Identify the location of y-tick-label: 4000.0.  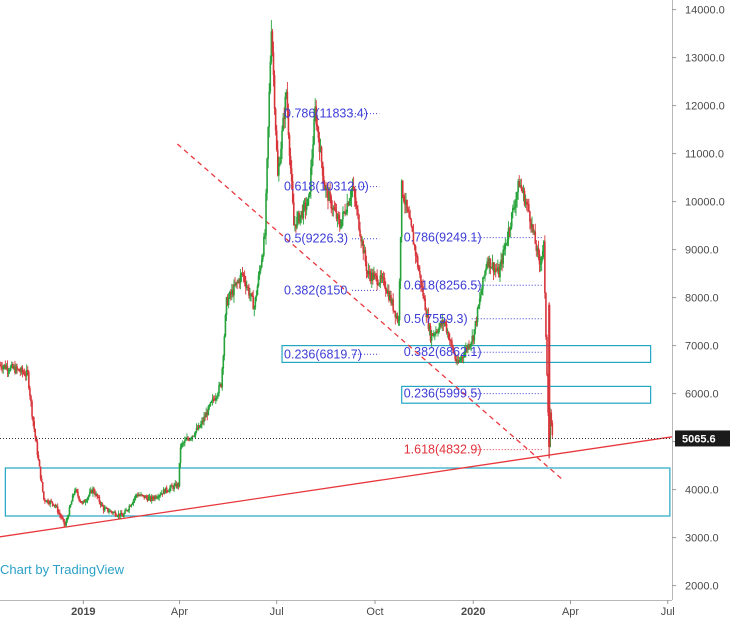
(702, 491).